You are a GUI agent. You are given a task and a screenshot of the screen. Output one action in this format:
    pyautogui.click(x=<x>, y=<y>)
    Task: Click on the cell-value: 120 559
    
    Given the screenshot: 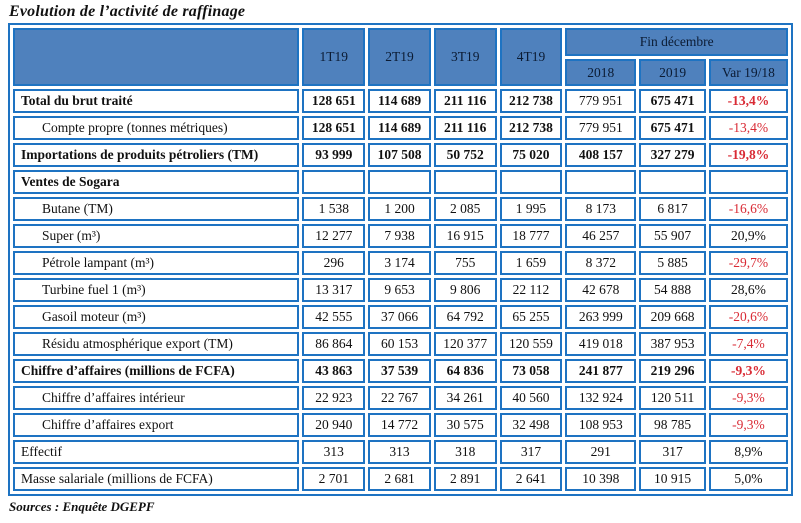 What is the action you would take?
    pyautogui.click(x=531, y=344)
    